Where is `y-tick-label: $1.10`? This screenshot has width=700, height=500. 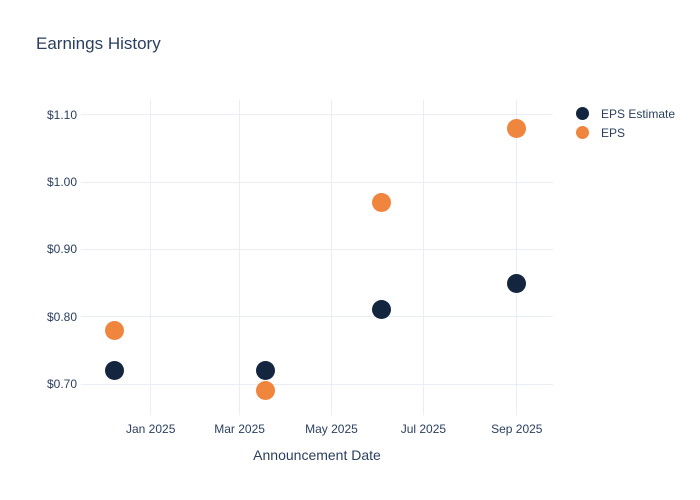 y-tick-label: $1.10 is located at coordinates (61, 114).